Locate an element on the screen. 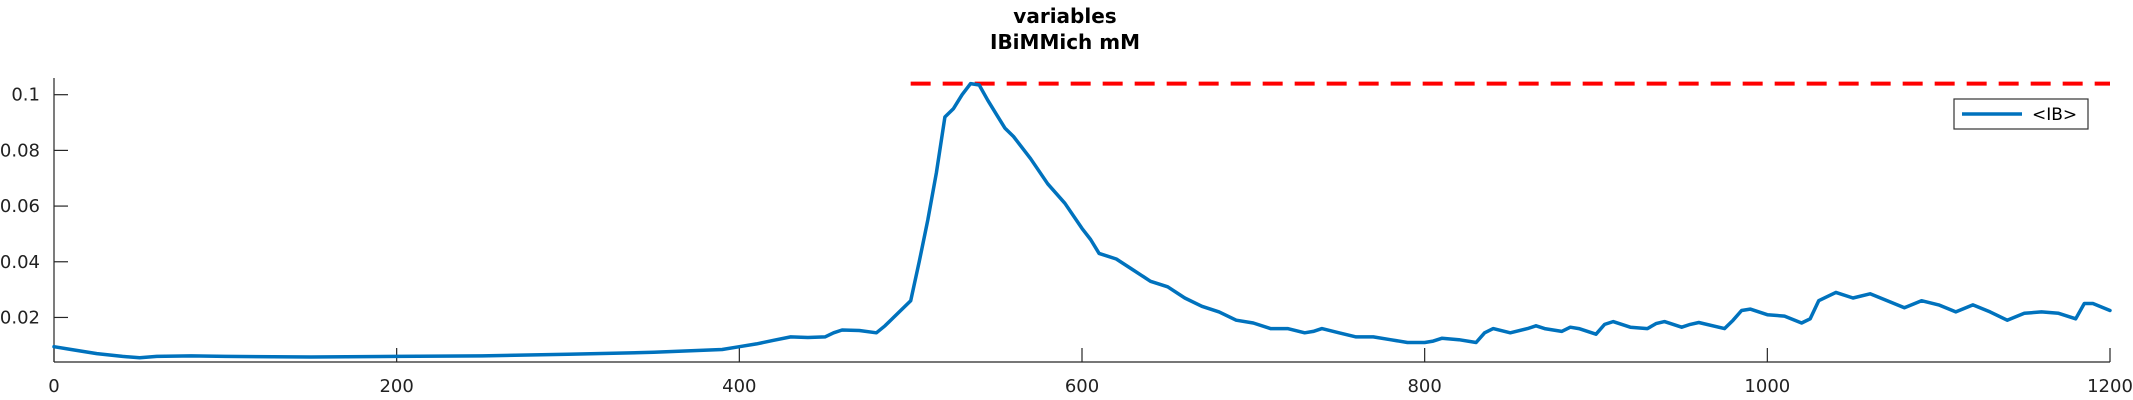 This screenshot has width=2133, height=400. y-tick-label: 0.02 is located at coordinates (20, 317).